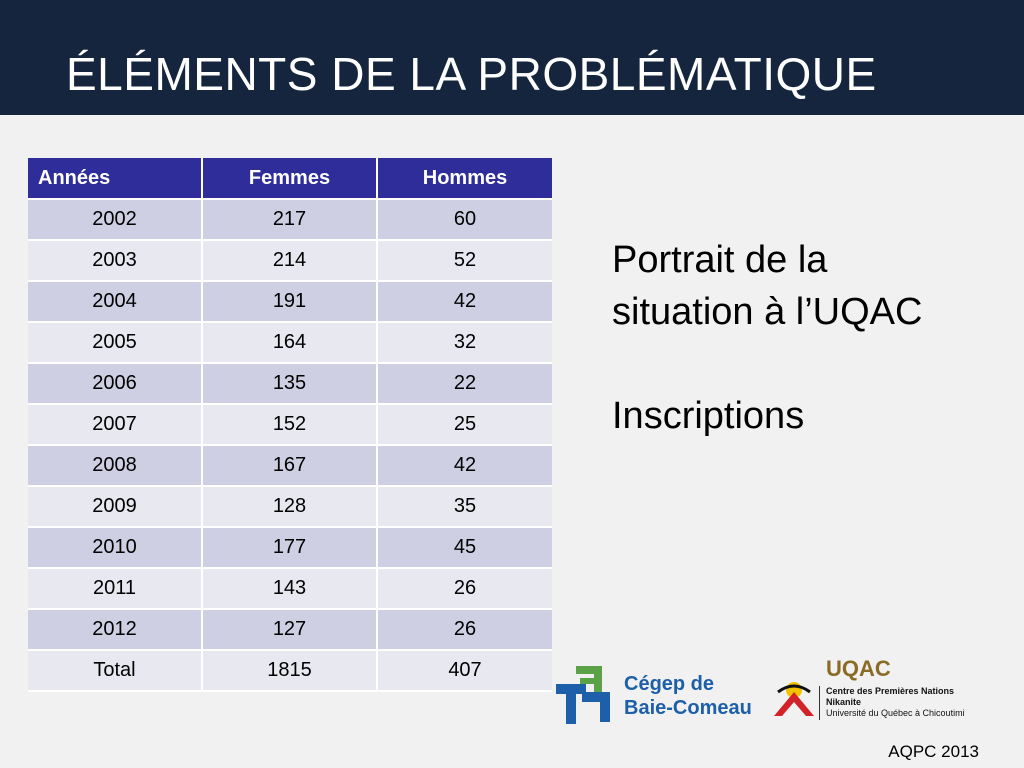 Image resolution: width=1024 pixels, height=768 pixels. Describe the element at coordinates (464, 671) in the screenshot. I see `cell-hommes: 407` at that location.